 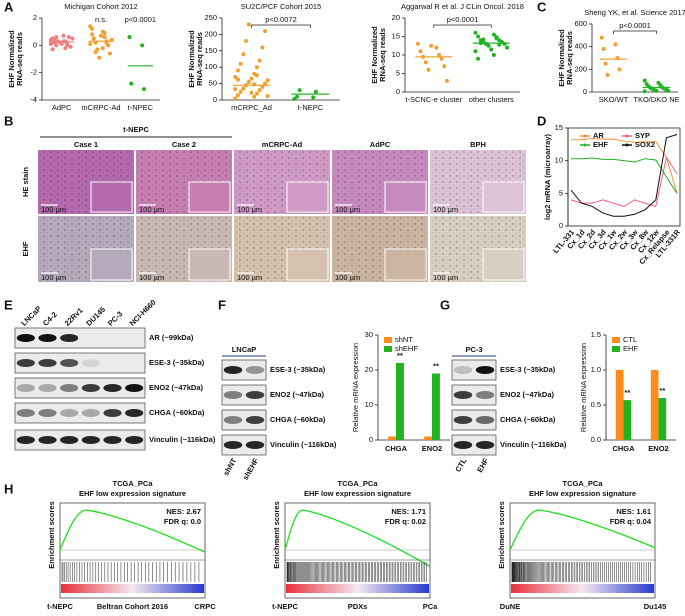 I want to click on x-tick-label: SKO/WT, so click(x=614, y=99).